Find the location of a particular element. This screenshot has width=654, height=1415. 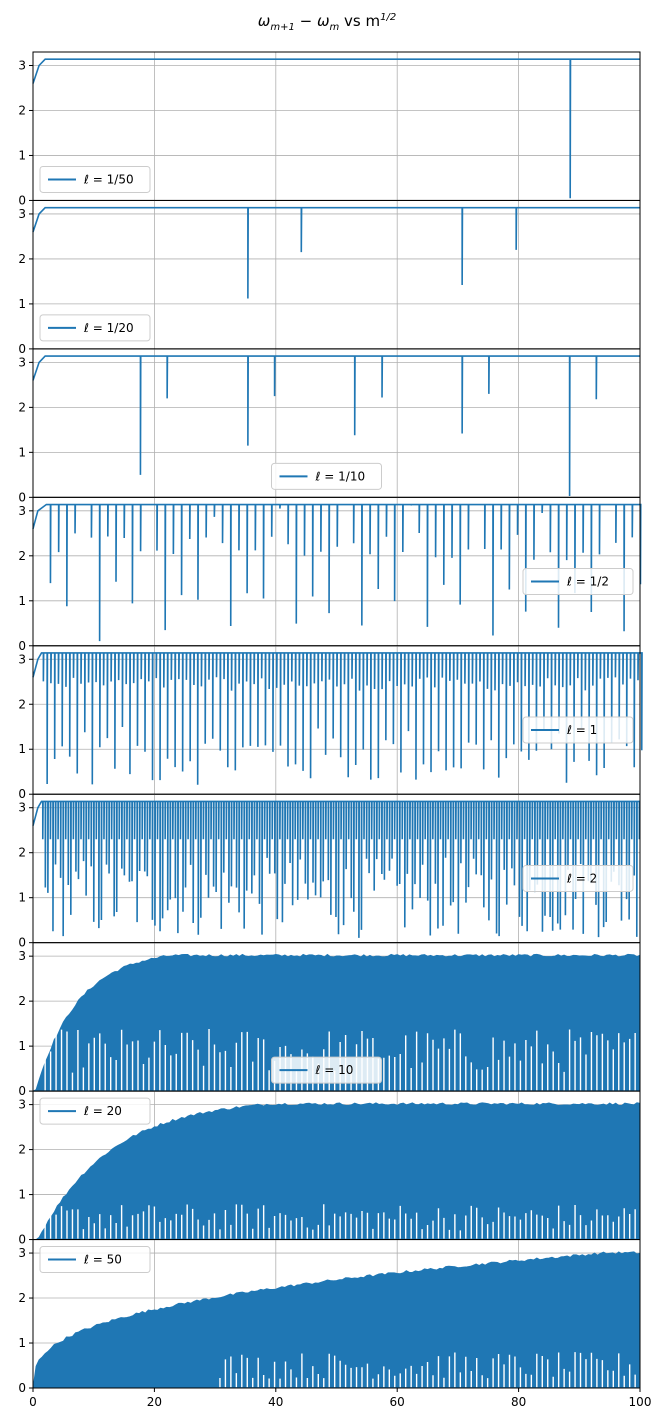

legend: ℓ = 20 is located at coordinates (95, 1111).